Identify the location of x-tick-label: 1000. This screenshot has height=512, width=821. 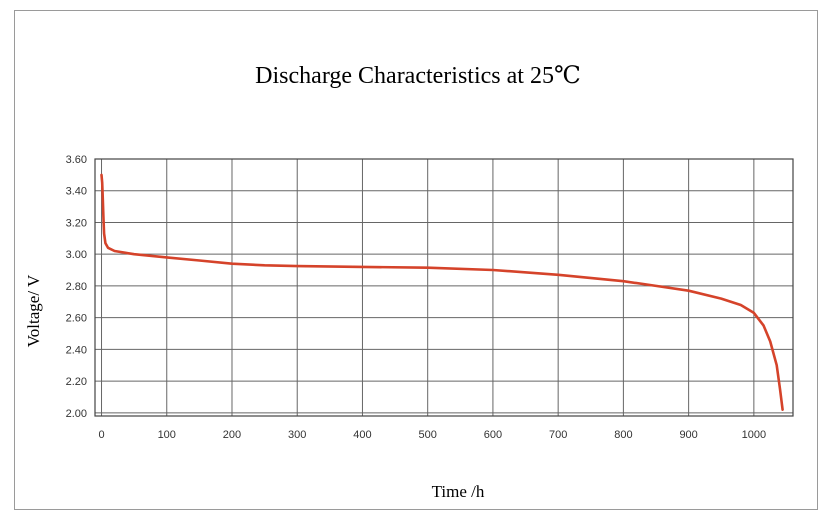
(754, 435).